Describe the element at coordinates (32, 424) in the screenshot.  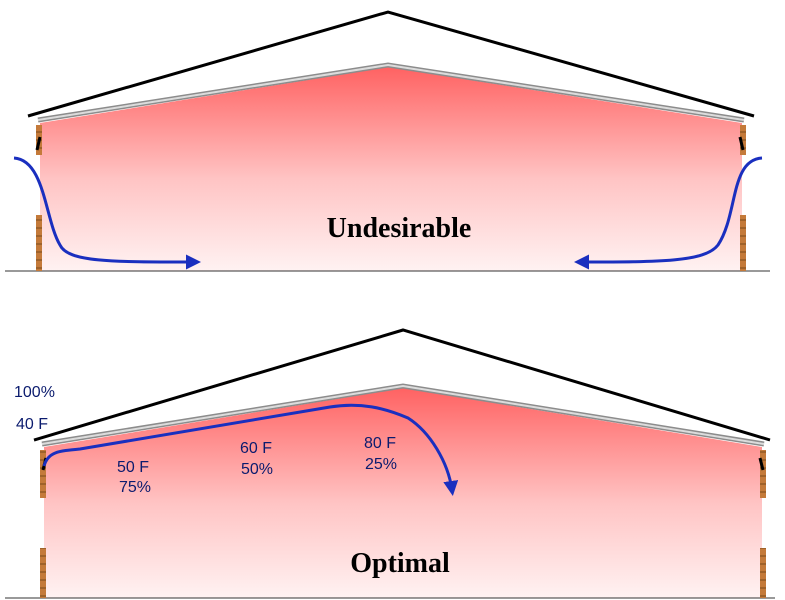
I see `outside-temp-label: 40 F` at that location.